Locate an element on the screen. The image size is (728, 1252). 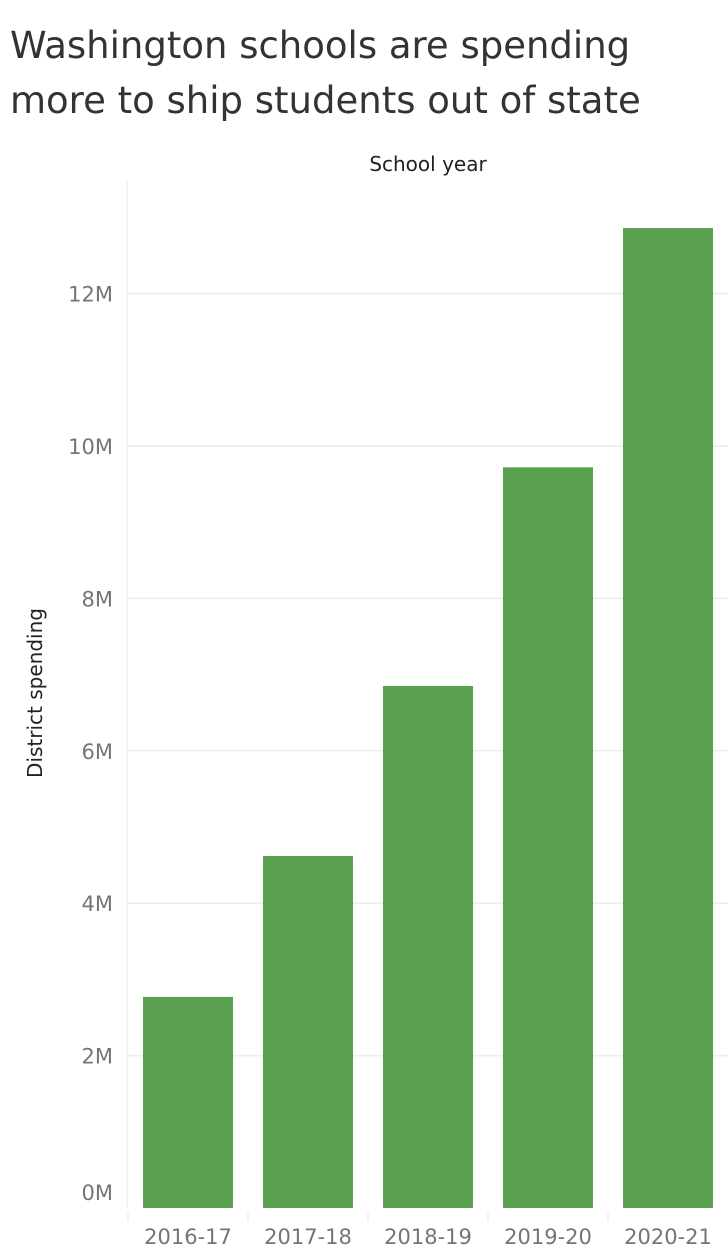
y-tick-label: 8M is located at coordinates (97, 599).